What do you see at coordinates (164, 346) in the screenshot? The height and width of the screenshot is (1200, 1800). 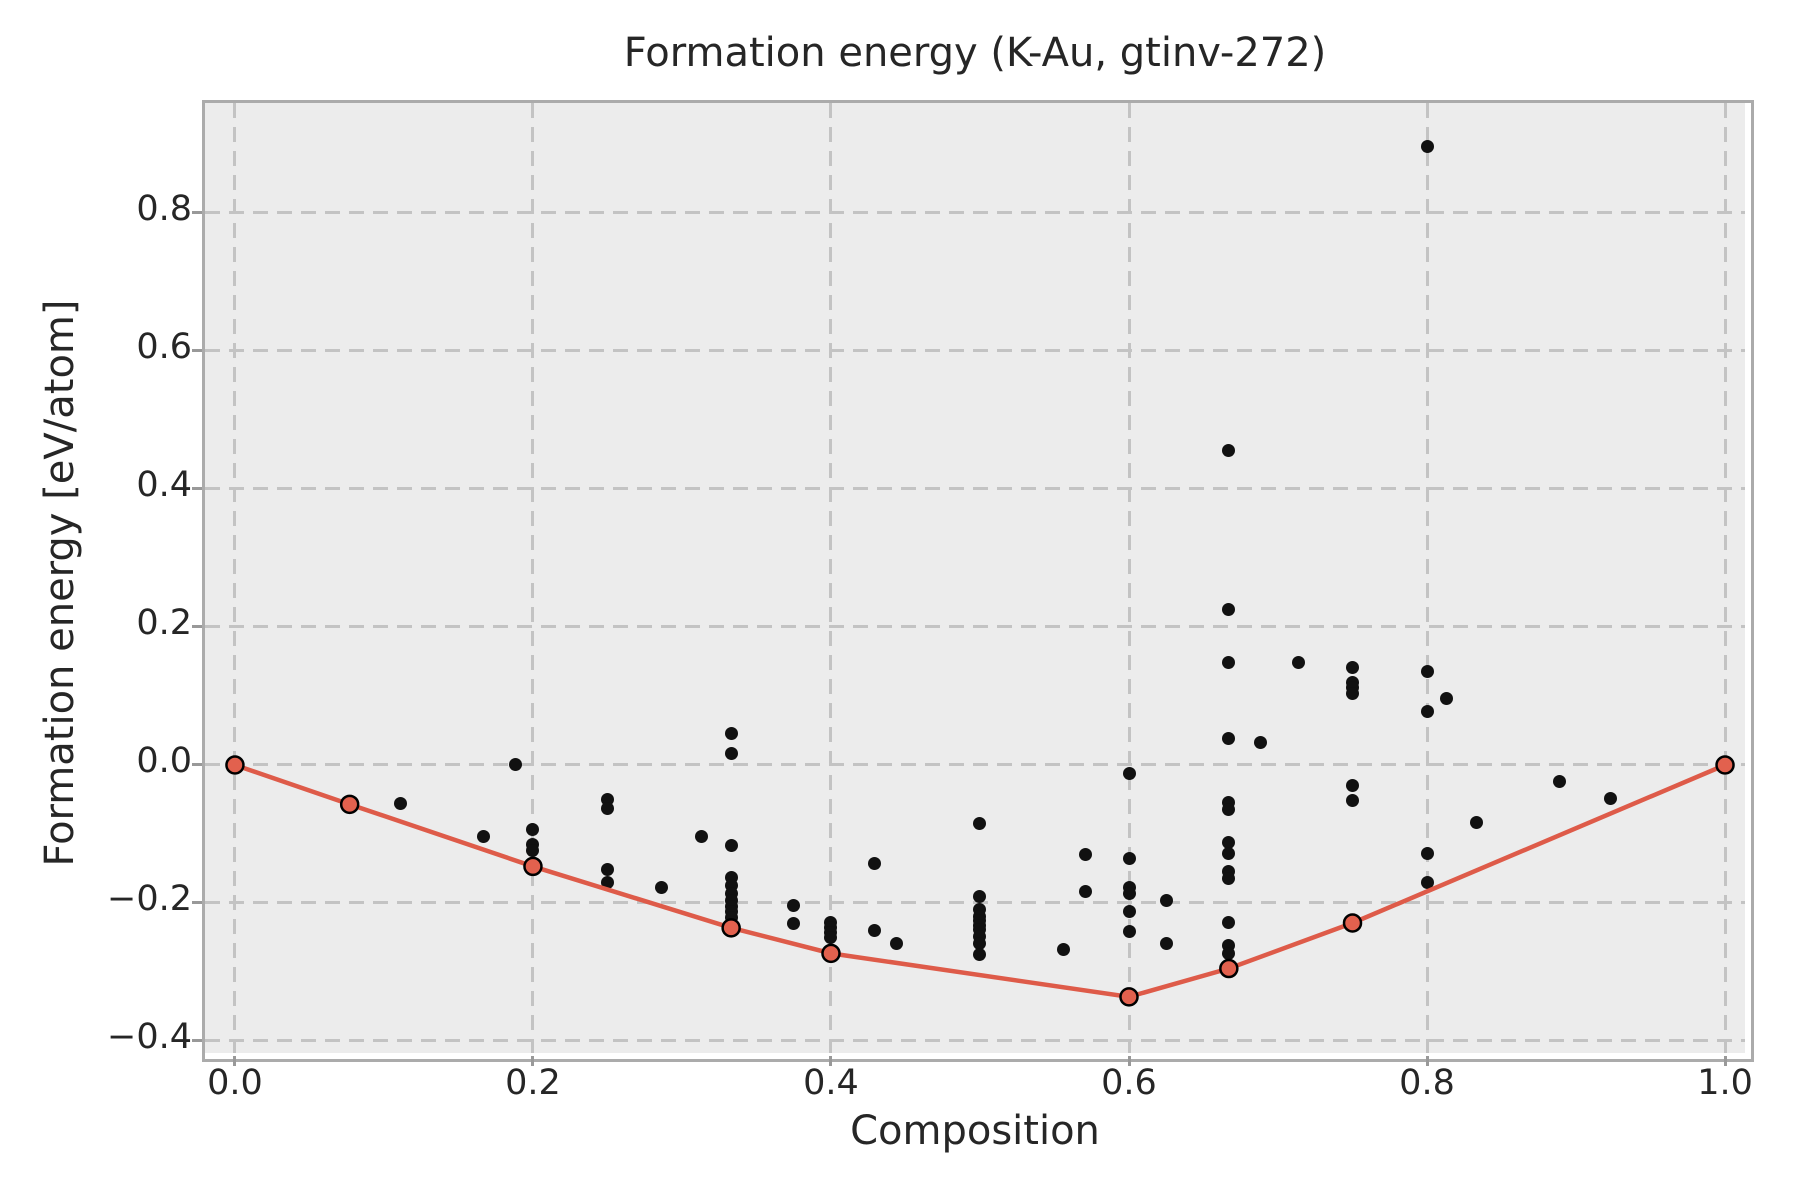 I see `y-tick-label: 0.6` at bounding box center [164, 346].